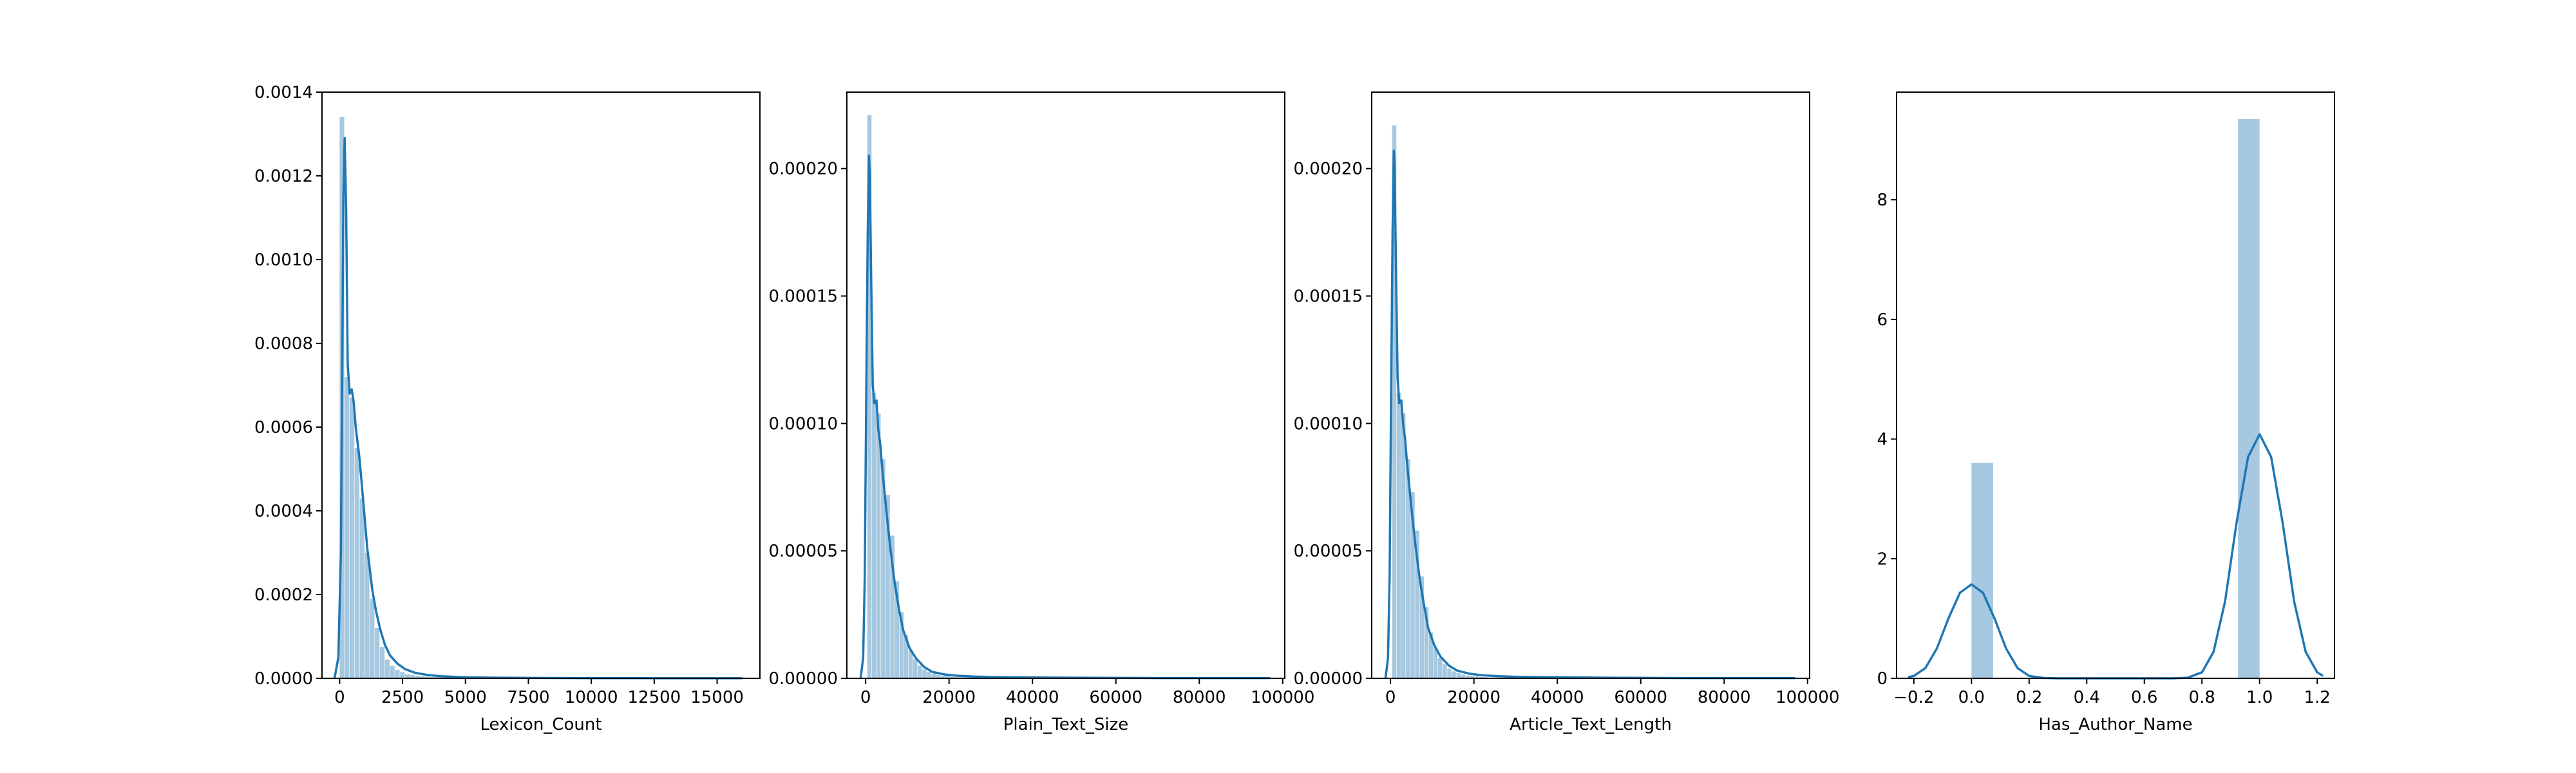  I want to click on y-tick-label: 0.00000, so click(1328, 679).